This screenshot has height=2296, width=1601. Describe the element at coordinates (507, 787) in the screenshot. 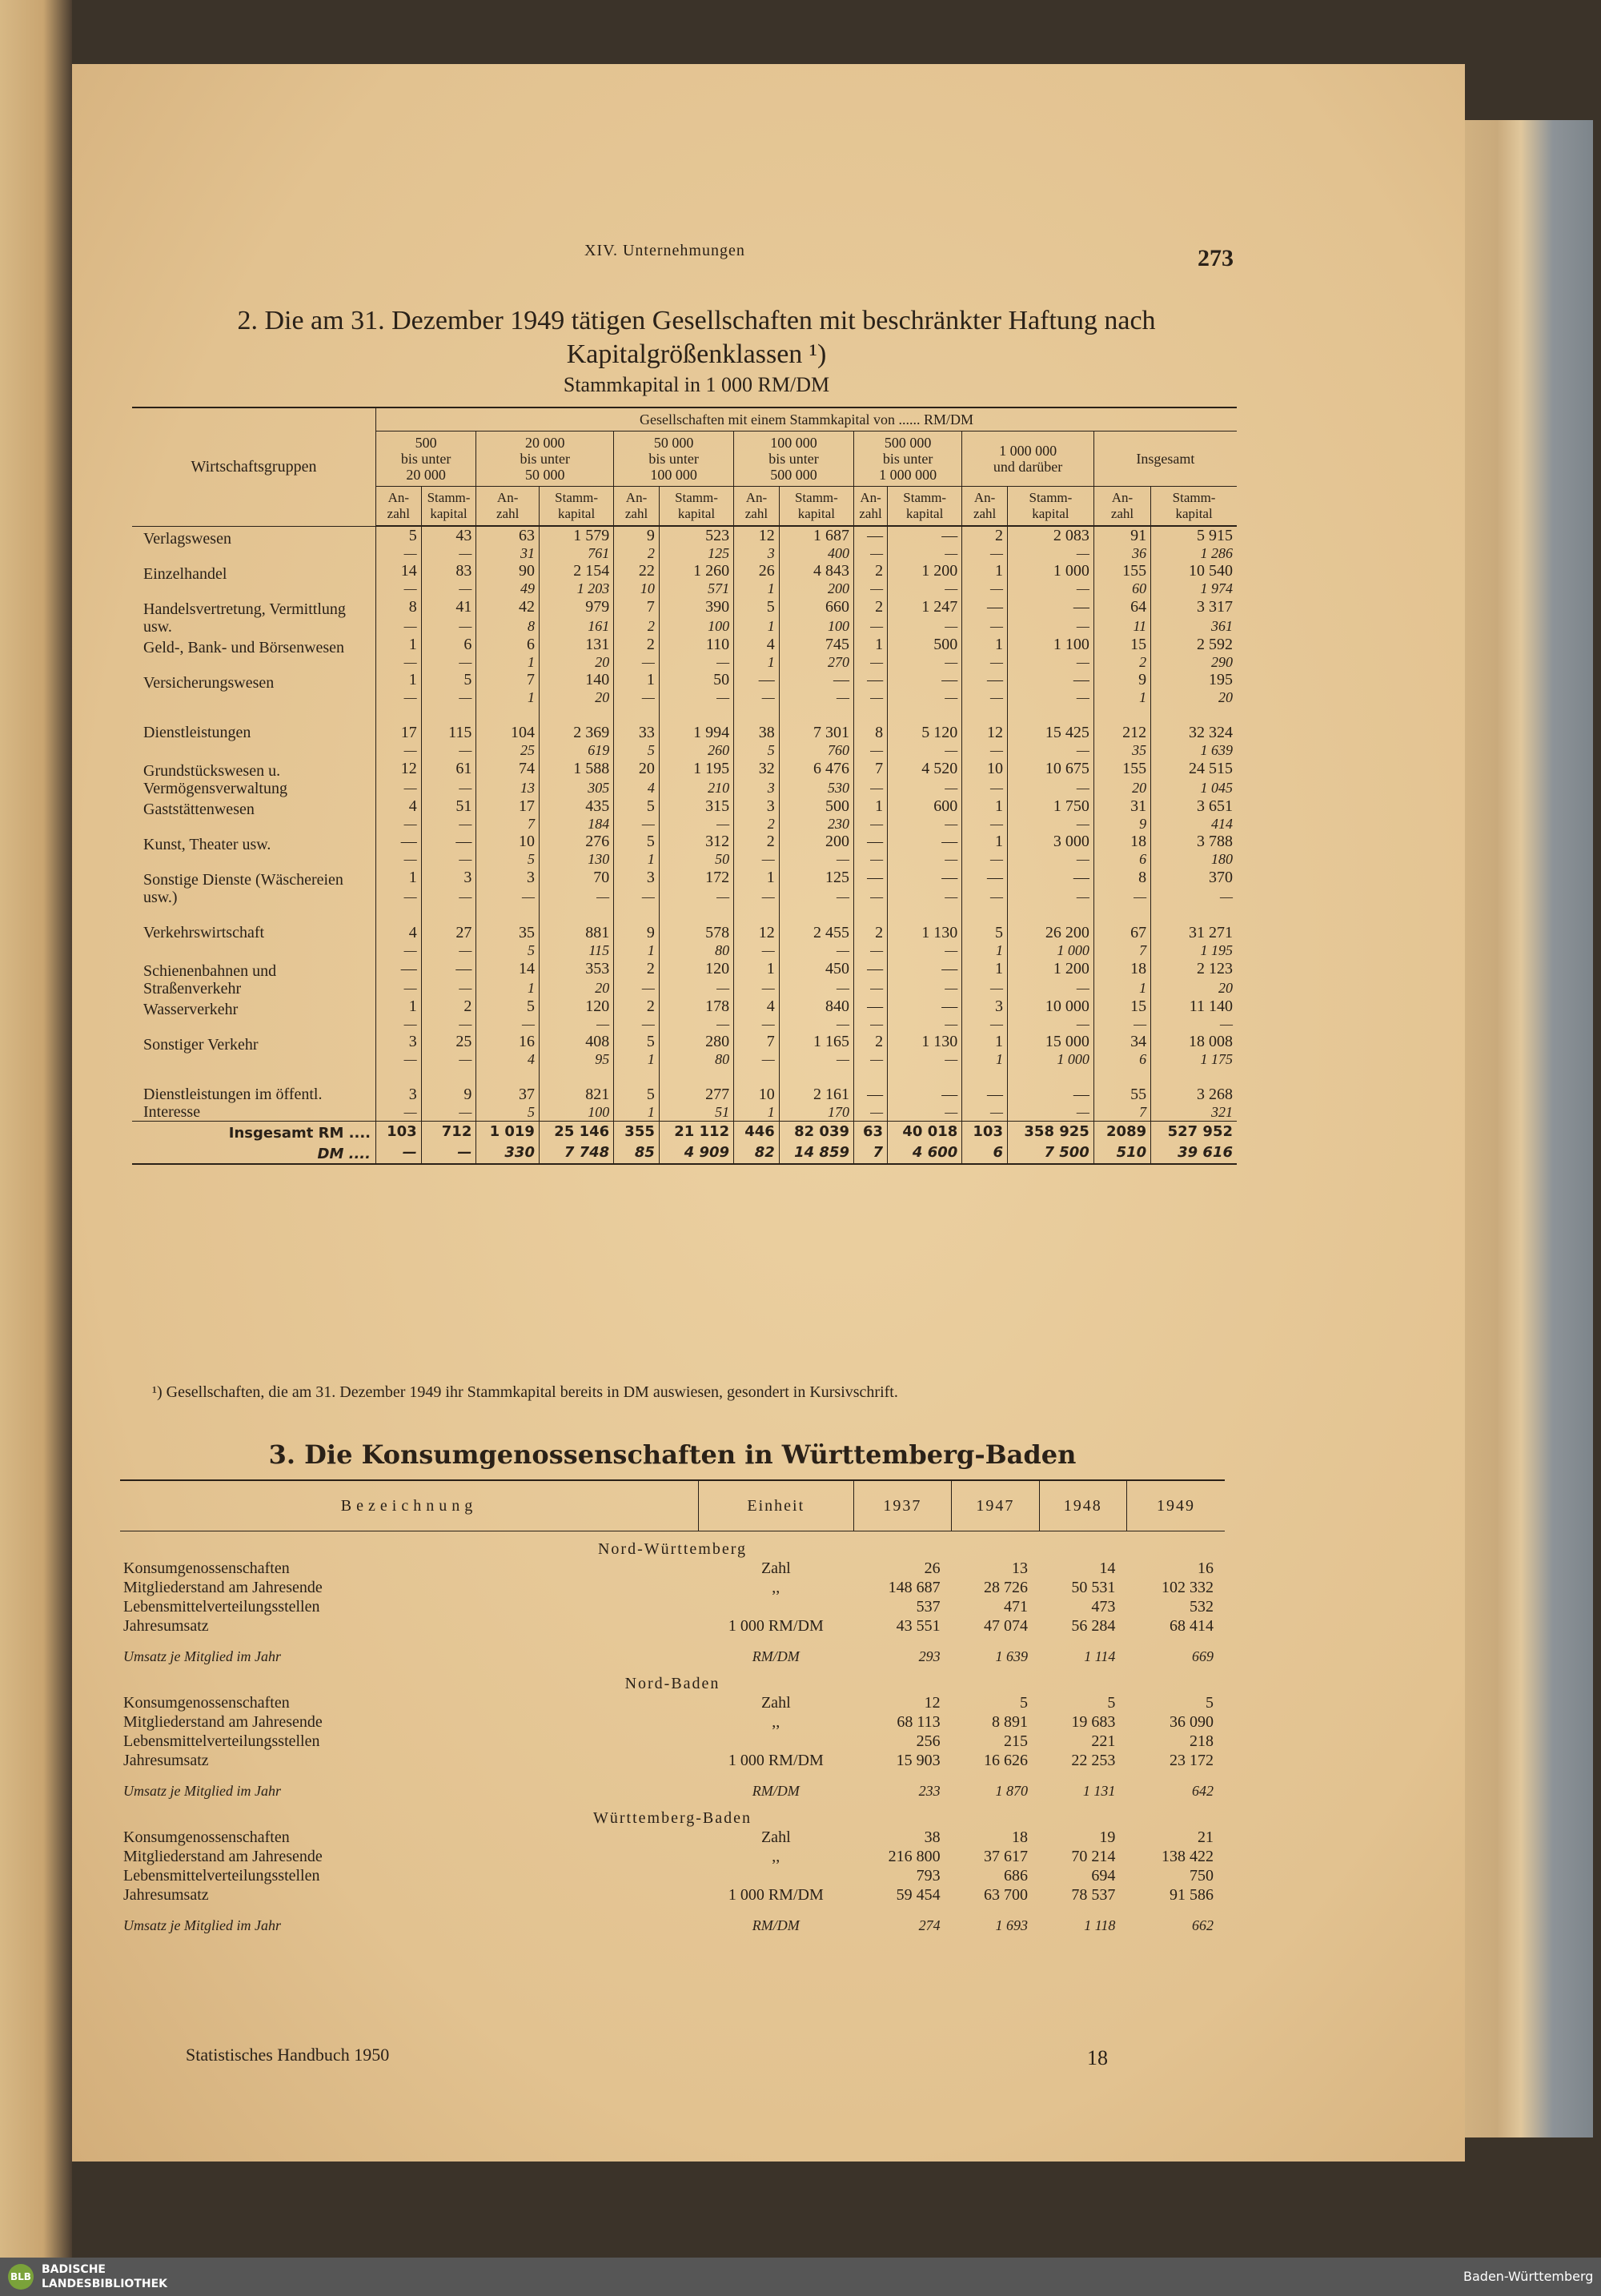

I see `cell: 13` at that location.